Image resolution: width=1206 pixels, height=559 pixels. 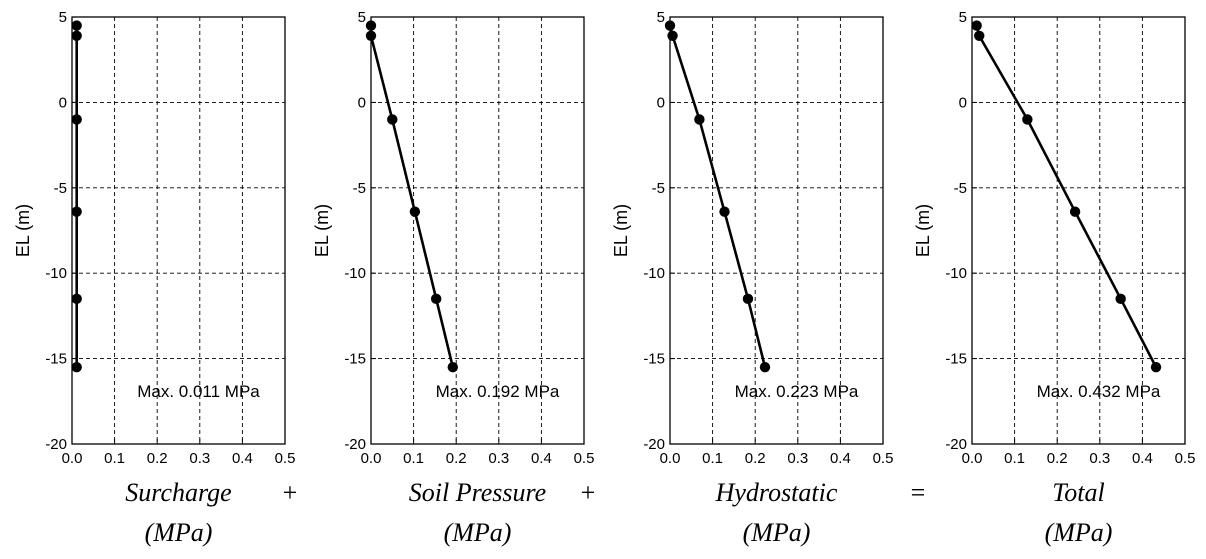 What do you see at coordinates (1099, 391) in the screenshot?
I see `max-annotation: Max. 0.432 MPa` at bounding box center [1099, 391].